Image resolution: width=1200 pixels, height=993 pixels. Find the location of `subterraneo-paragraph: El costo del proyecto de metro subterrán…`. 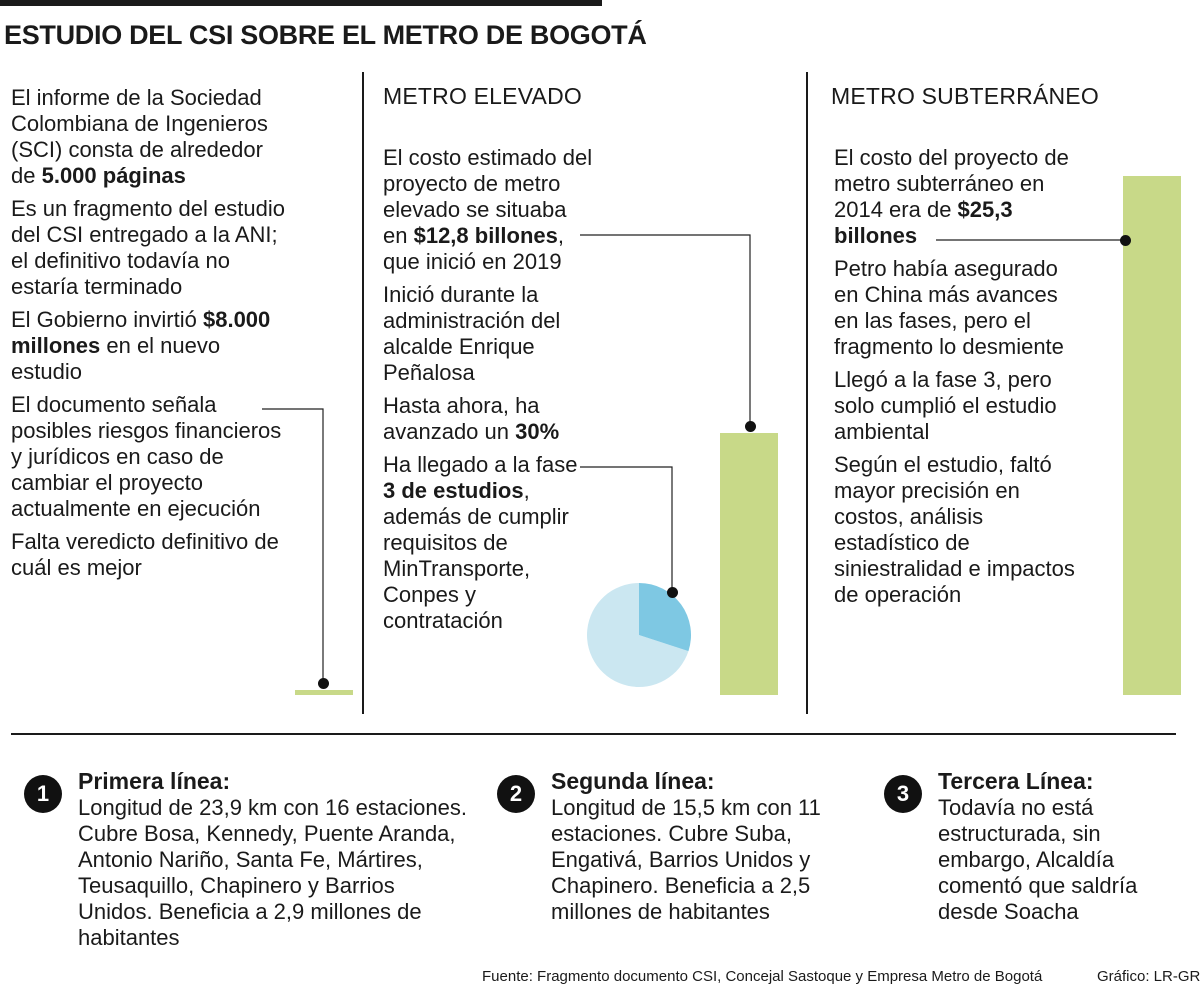

subterraneo-paragraph: El costo del proyecto de metro subterrán… is located at coordinates (951, 196).